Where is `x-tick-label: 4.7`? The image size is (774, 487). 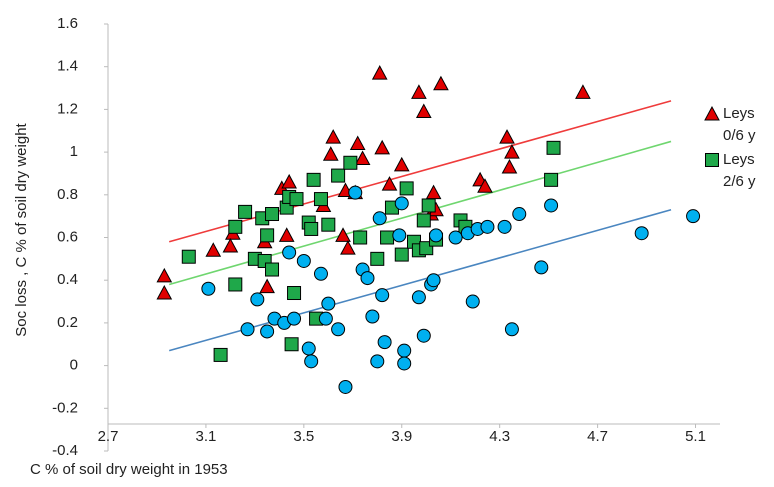
x-tick-label: 4.7 is located at coordinates (597, 436).